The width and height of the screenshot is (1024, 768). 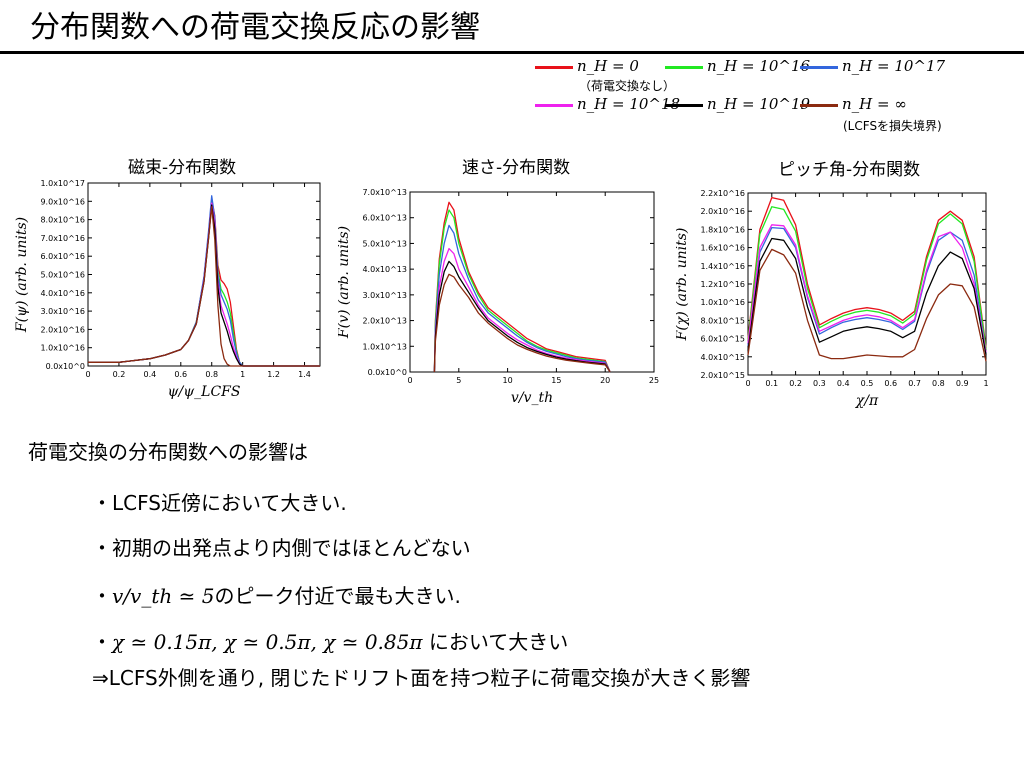 What do you see at coordinates (384, 243) in the screenshot?
I see `y-tick-label: 5.0x10^13` at bounding box center [384, 243].